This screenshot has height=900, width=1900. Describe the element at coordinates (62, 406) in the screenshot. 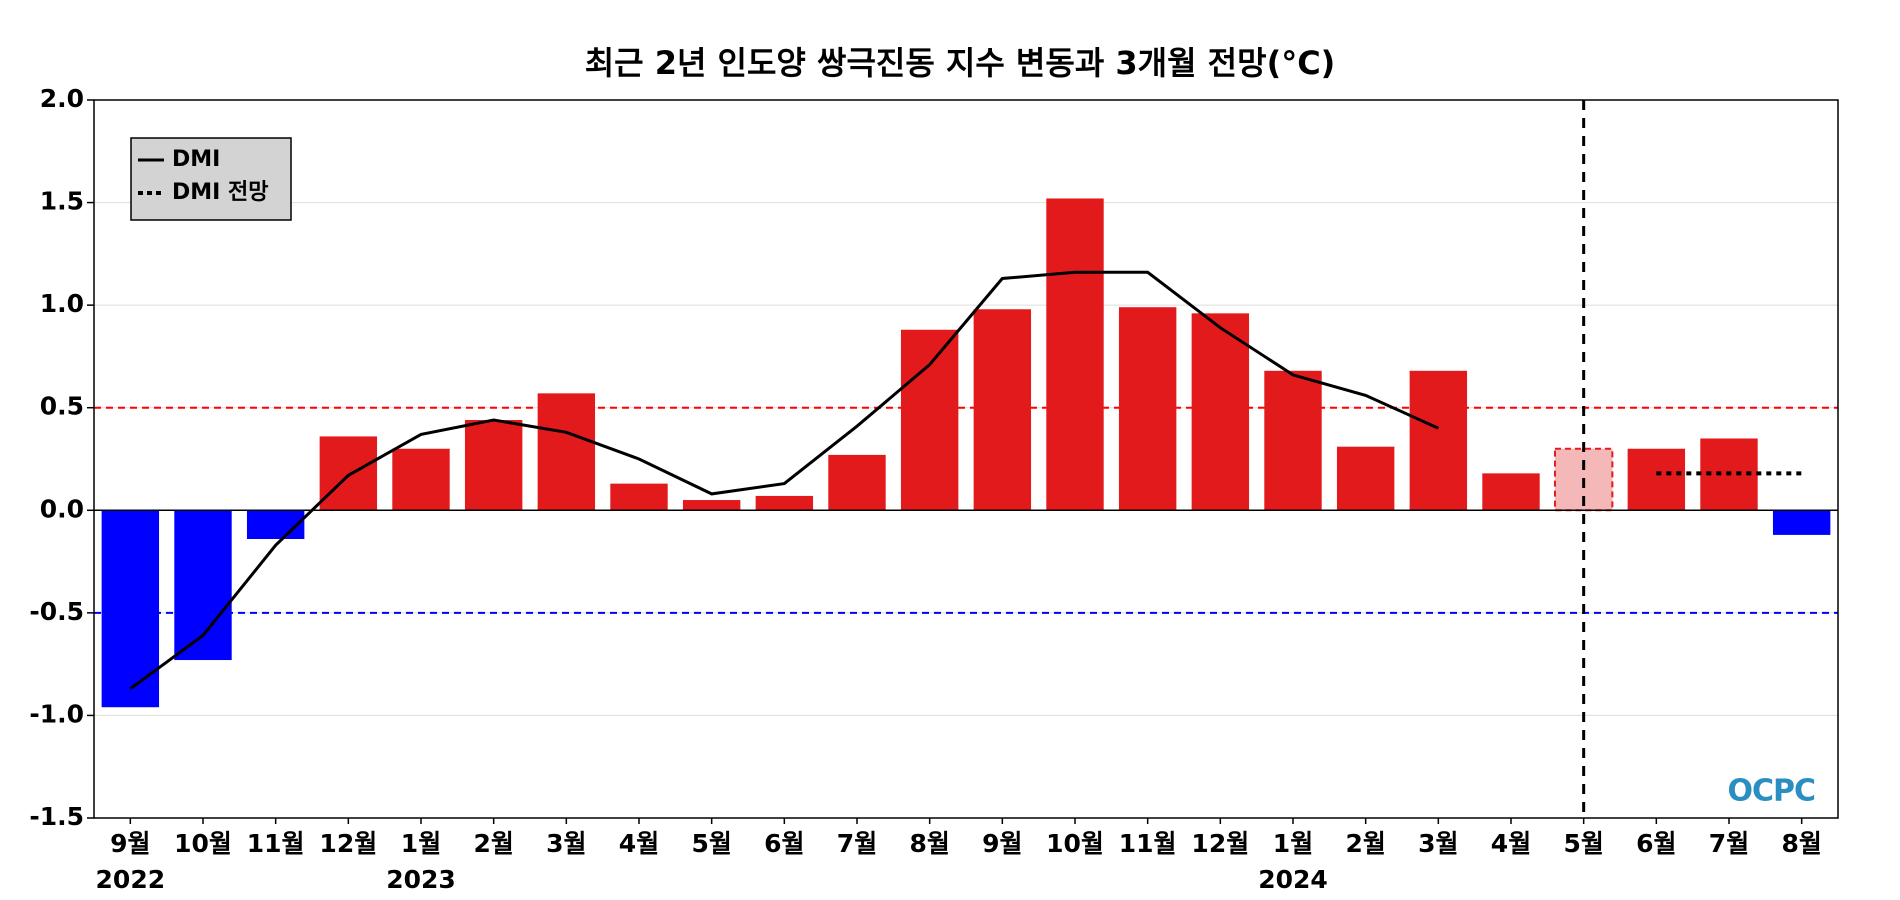

I see `y-tick-label: 0.5` at that location.